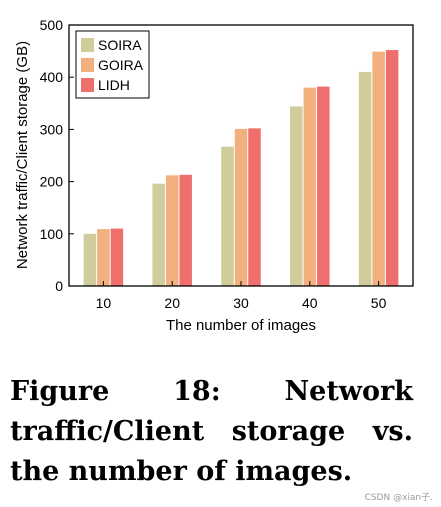 This screenshot has width=441, height=507. I want to click on legend-swatch-lidh, so click(87, 85).